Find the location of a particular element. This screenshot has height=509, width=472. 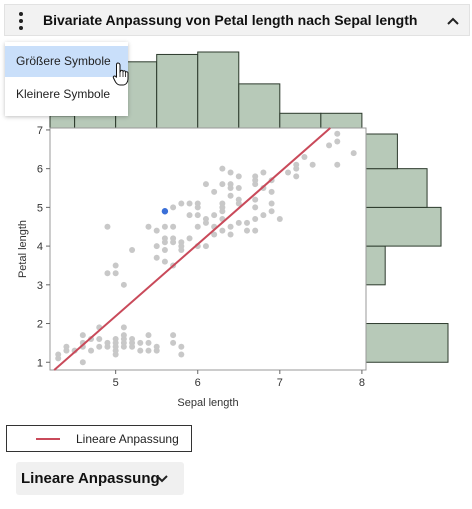

chevron-up-icon is located at coordinates (453, 21).